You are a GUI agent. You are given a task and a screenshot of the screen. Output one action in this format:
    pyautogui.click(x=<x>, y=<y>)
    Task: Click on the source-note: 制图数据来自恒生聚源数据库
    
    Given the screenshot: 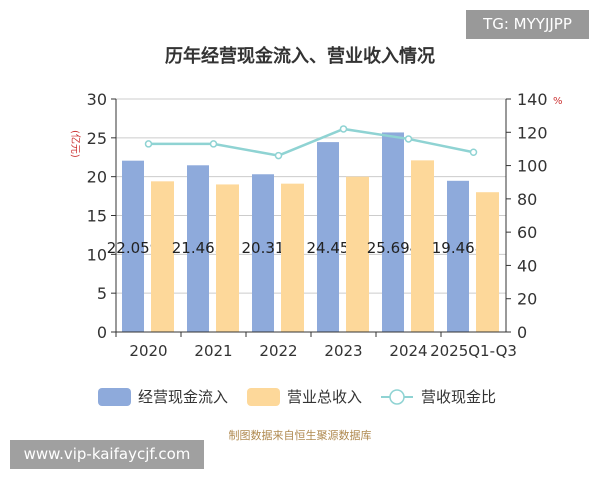 What is the action you would take?
    pyautogui.click(x=300, y=435)
    